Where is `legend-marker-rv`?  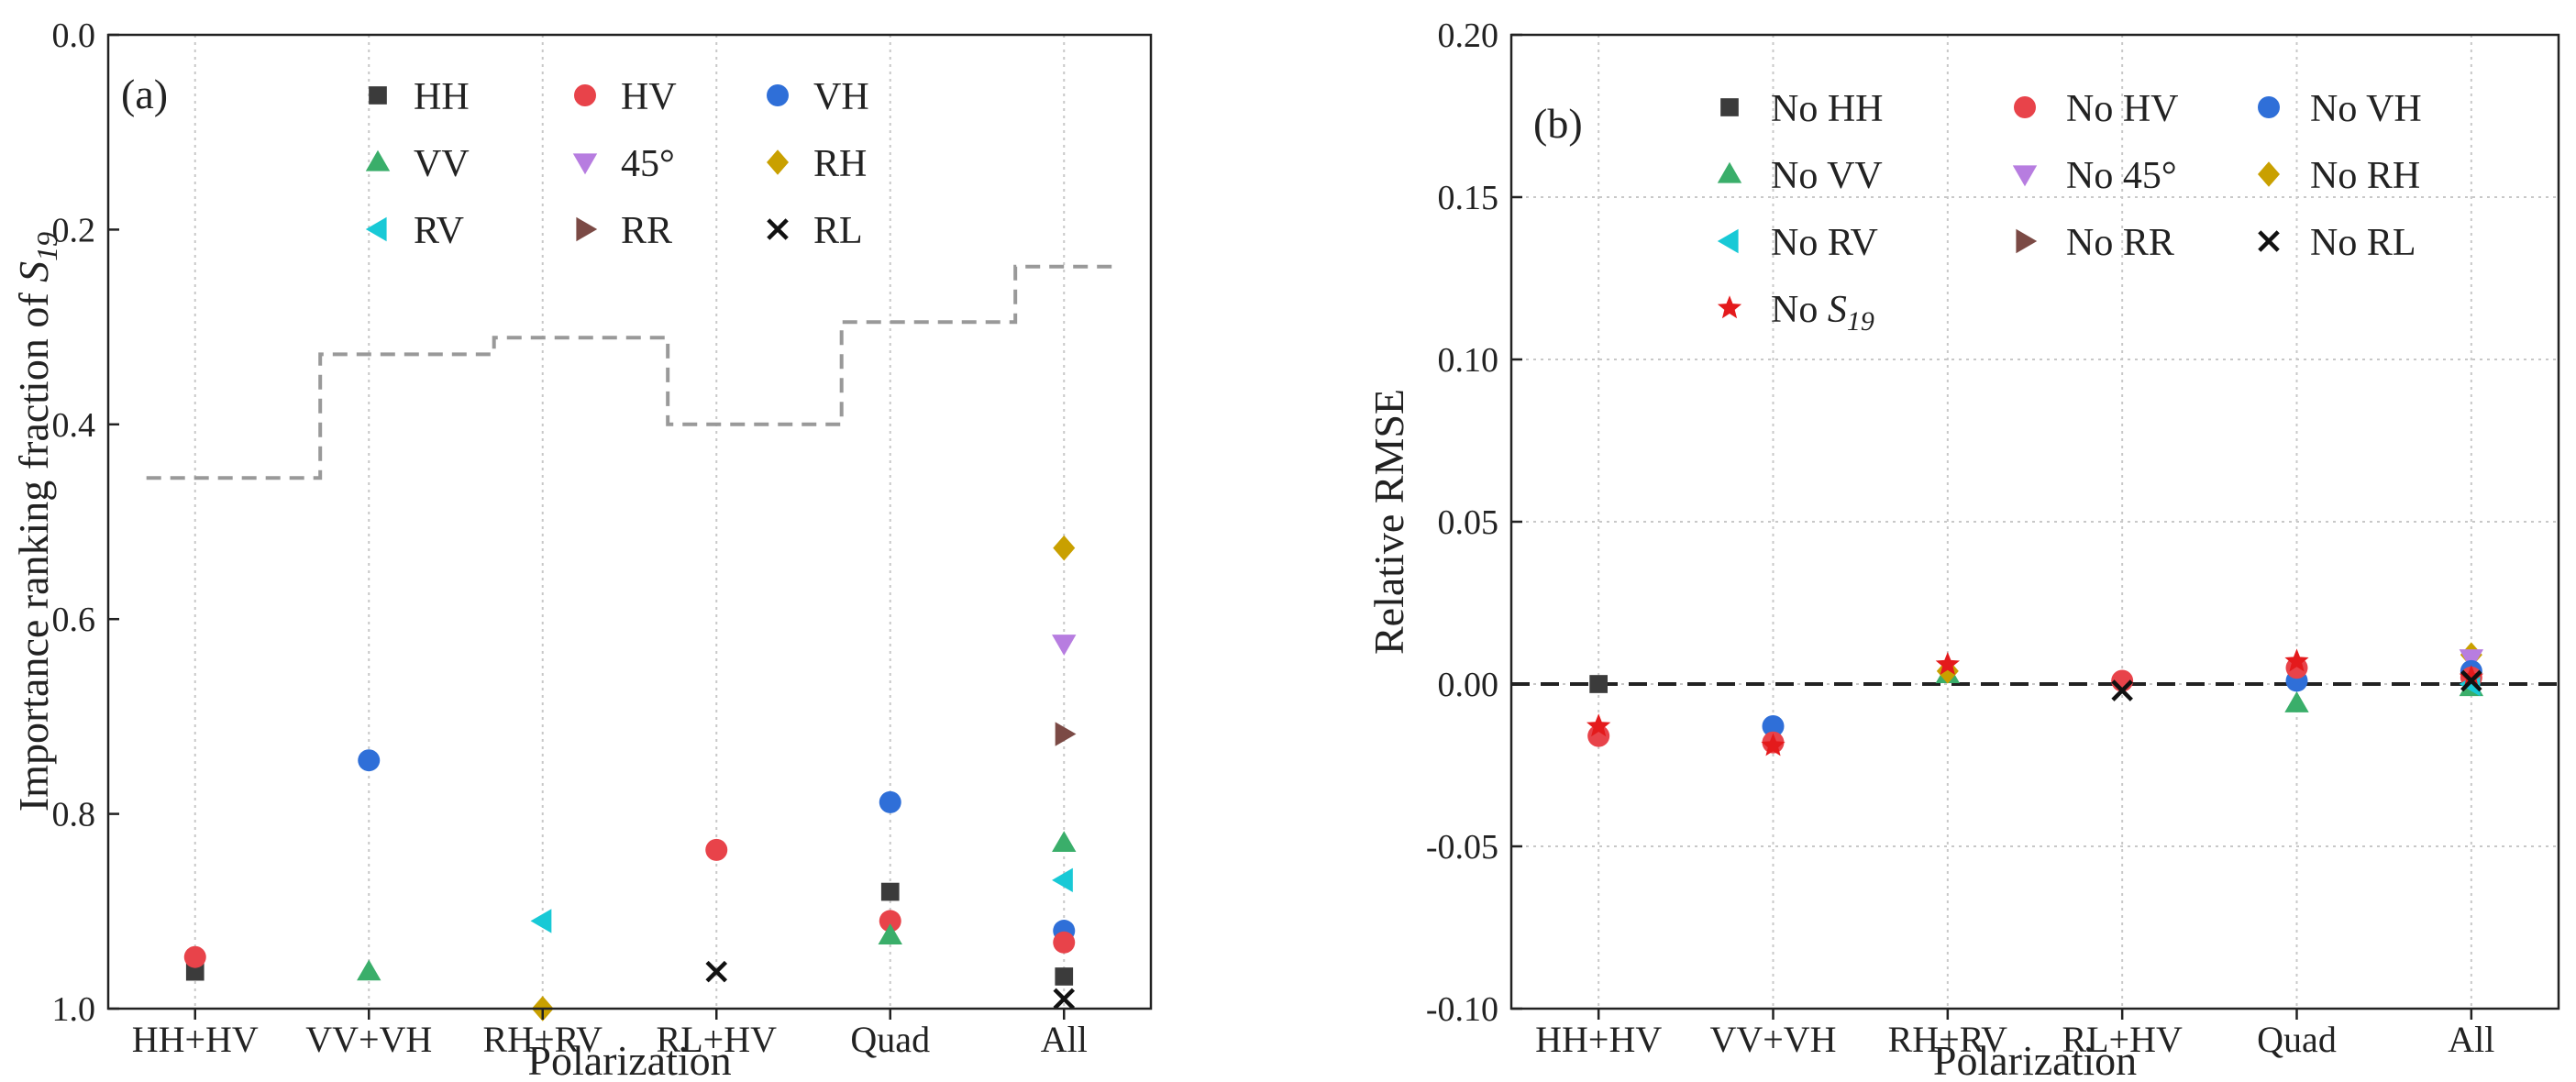 legend-marker-rv is located at coordinates (376, 229).